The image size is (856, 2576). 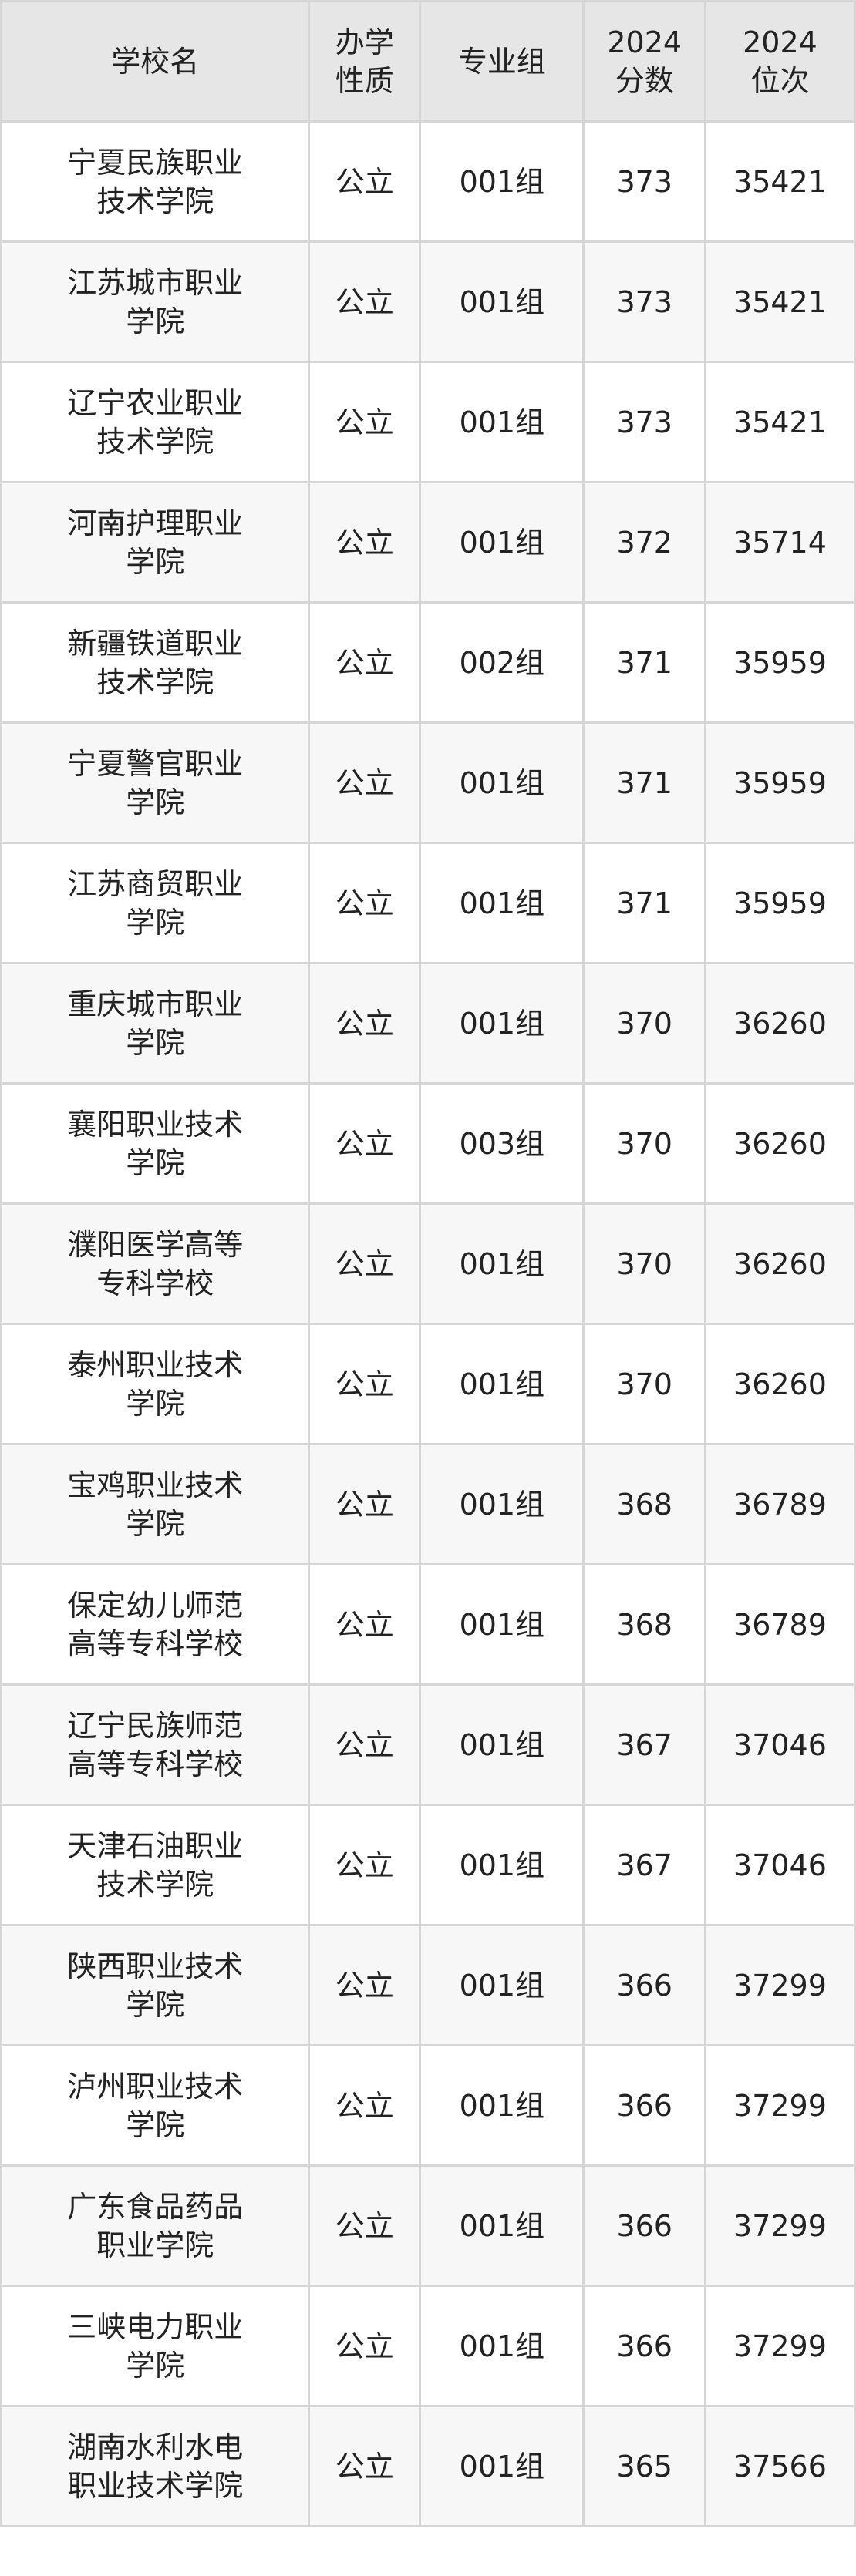 What do you see at coordinates (779, 542) in the screenshot?
I see `cell-rank: 35714` at bounding box center [779, 542].